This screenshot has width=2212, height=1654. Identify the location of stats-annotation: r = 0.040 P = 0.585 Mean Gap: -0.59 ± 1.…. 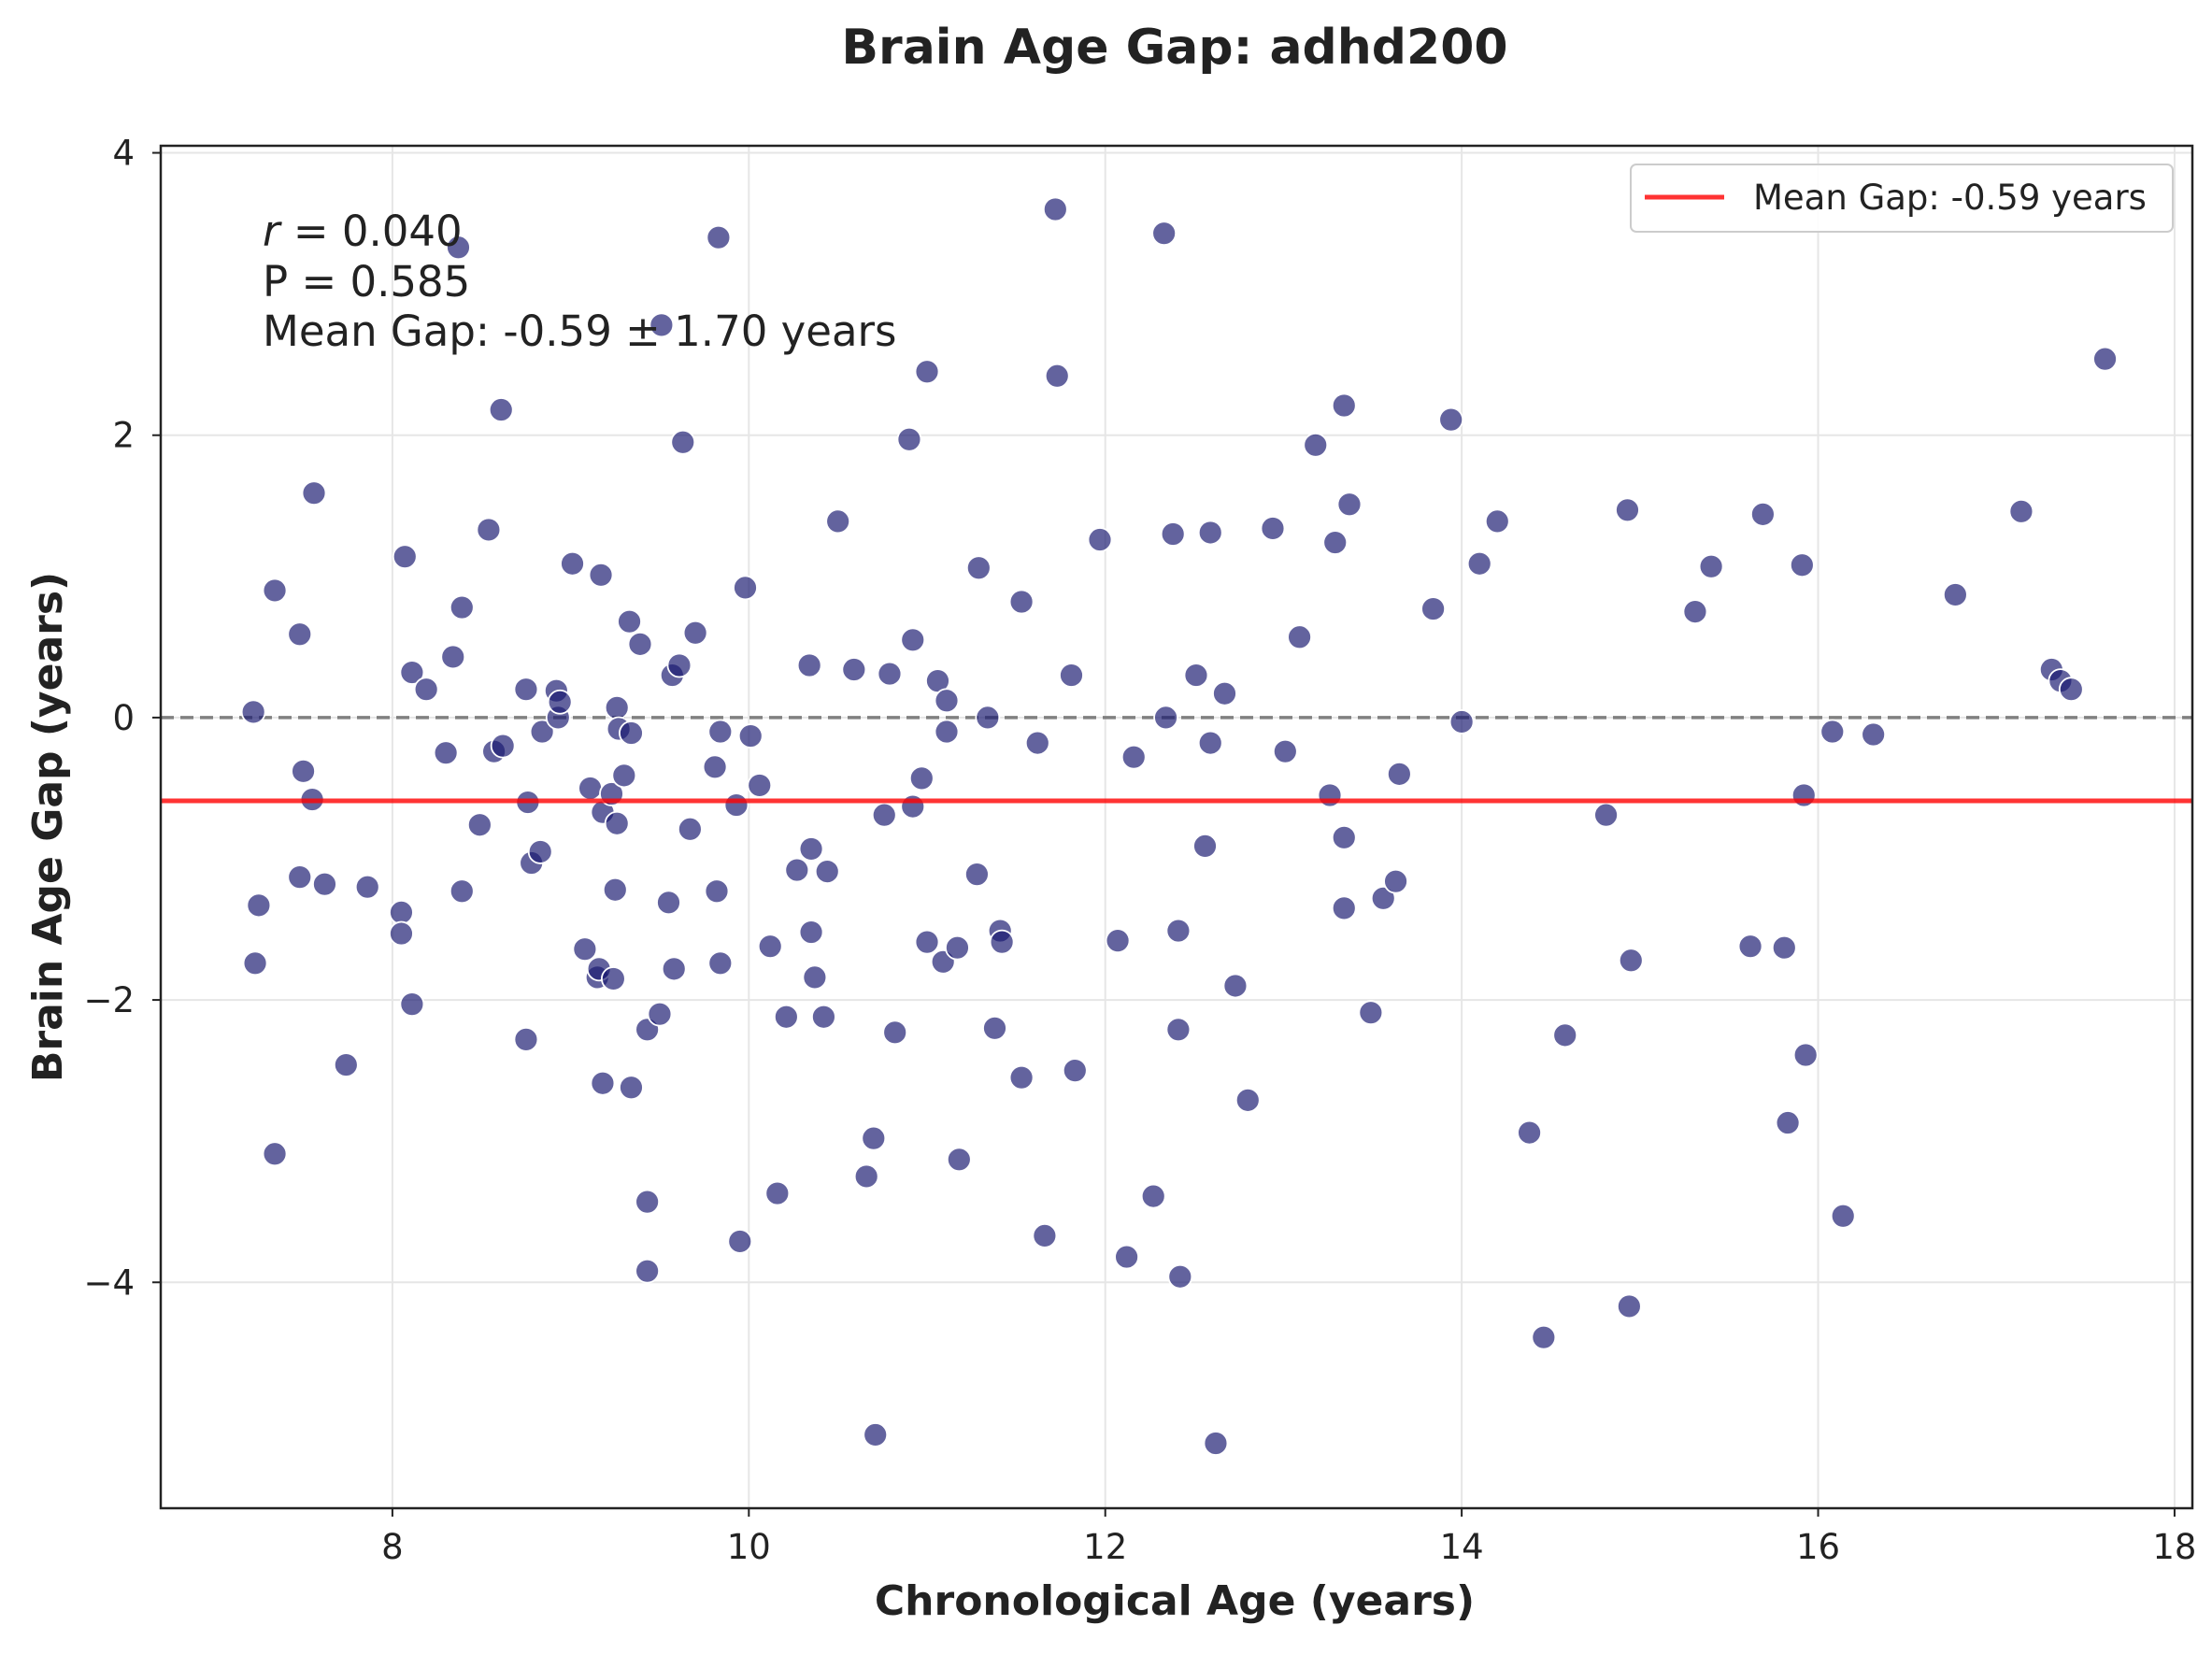
(579, 281).